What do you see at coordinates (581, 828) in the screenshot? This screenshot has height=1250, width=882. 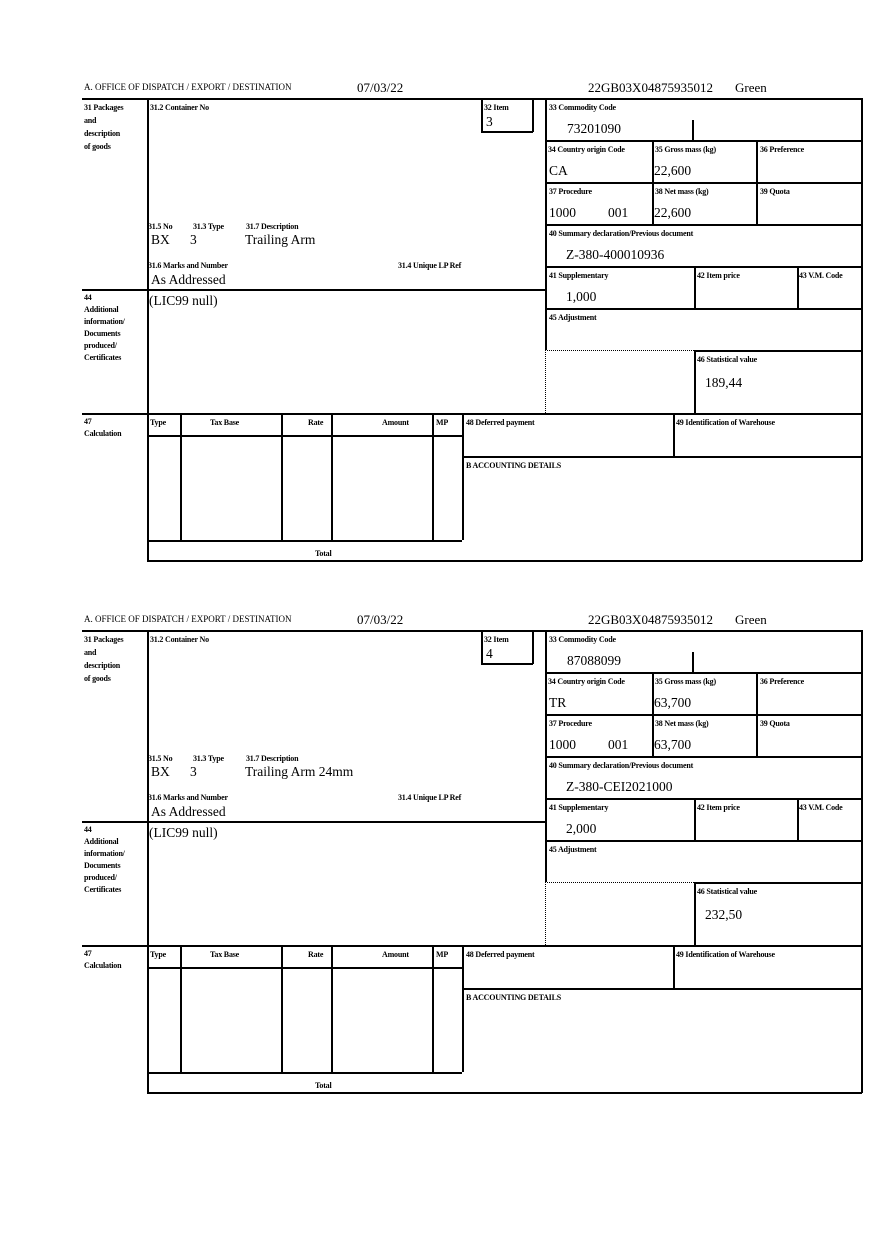 I see `supplementary-value: 2,000` at bounding box center [581, 828].